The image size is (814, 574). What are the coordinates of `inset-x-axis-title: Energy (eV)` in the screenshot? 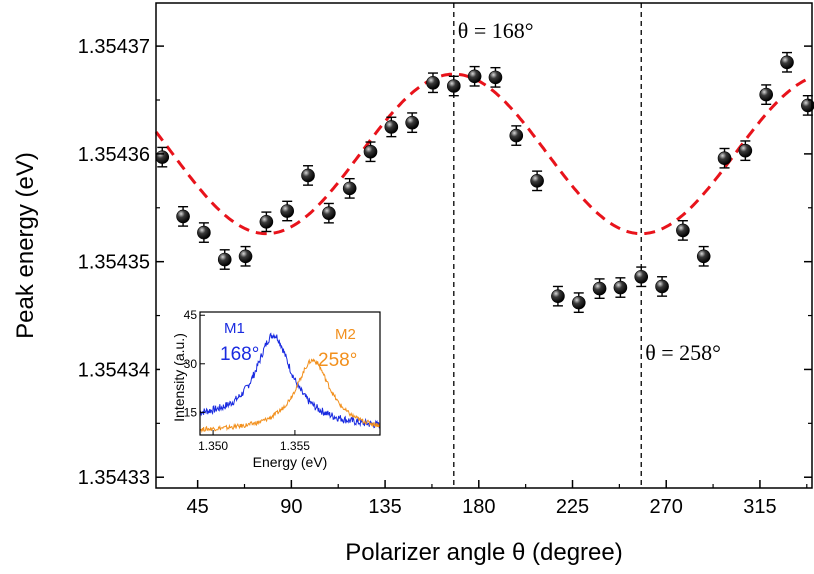 It's located at (290, 462).